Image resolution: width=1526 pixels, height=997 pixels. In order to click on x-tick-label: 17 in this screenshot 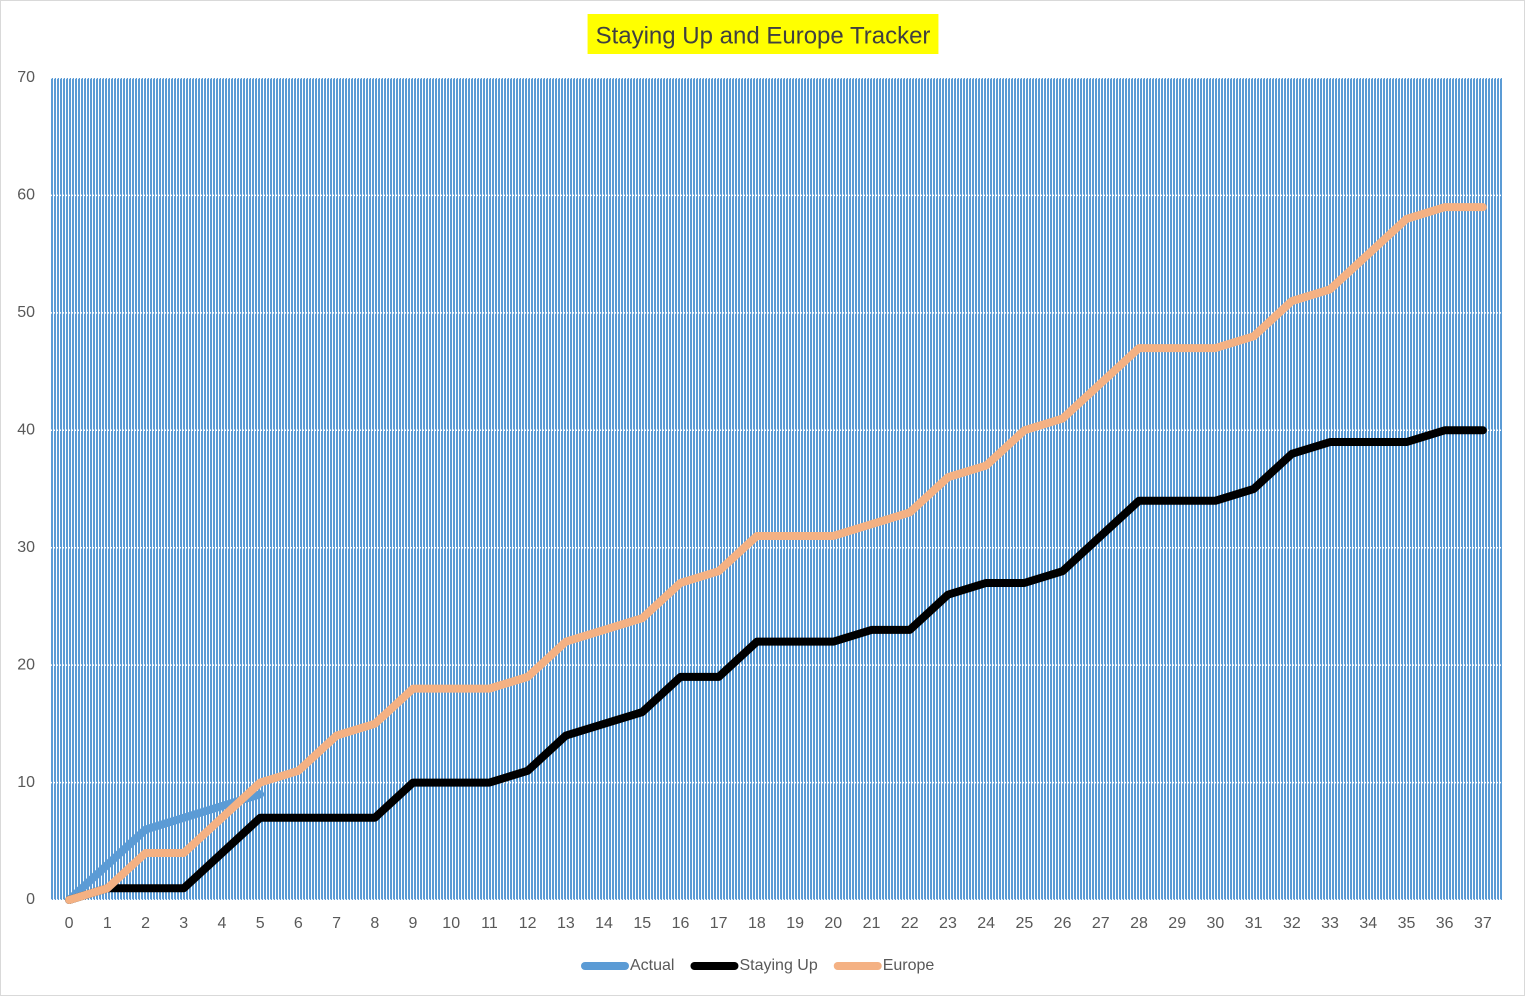, I will do `click(719, 923)`.